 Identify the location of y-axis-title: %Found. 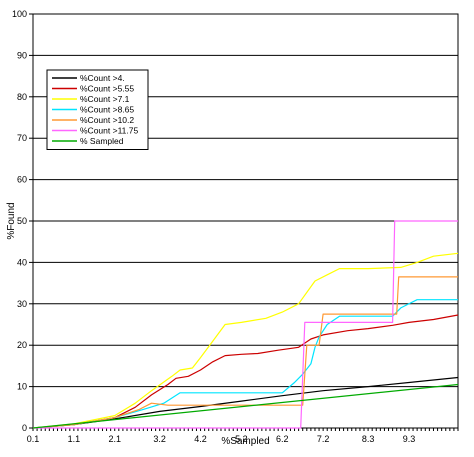
(11, 220).